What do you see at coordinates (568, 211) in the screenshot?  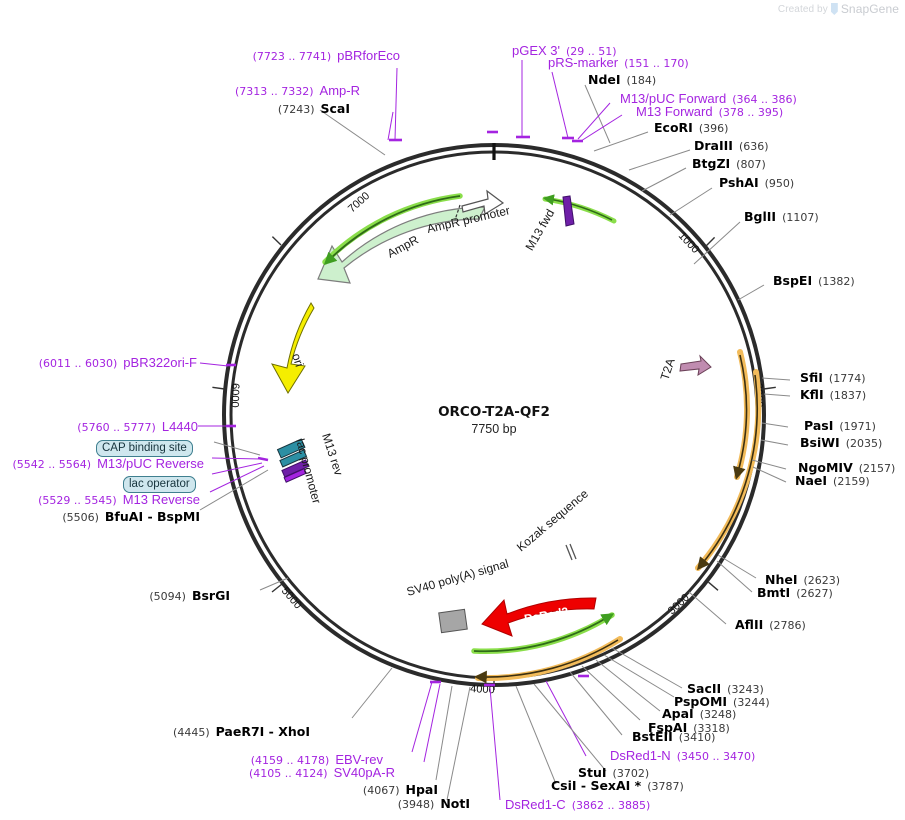 I see `feature-m13-fwd` at bounding box center [568, 211].